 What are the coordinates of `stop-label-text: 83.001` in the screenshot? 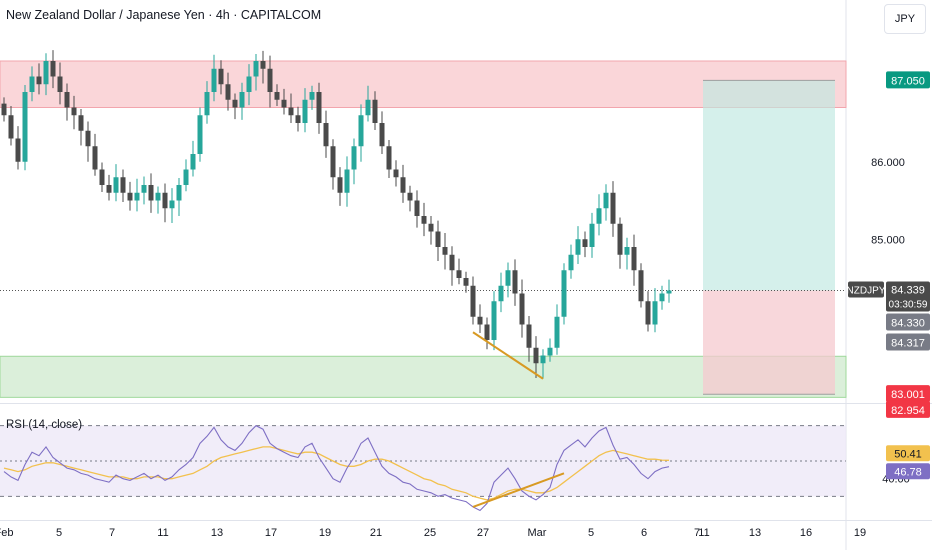 It's located at (908, 395).